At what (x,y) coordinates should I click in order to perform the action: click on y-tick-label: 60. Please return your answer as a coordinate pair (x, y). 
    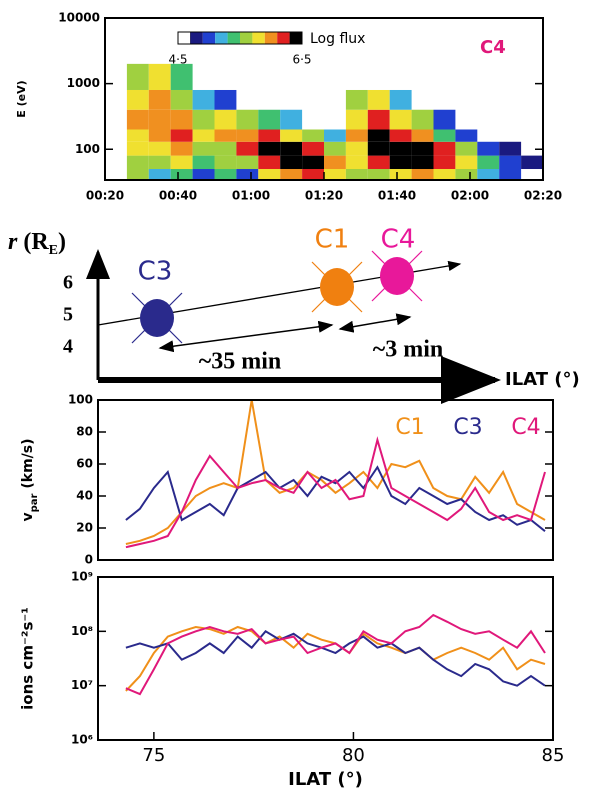
    Looking at the image, I should click on (84, 464).